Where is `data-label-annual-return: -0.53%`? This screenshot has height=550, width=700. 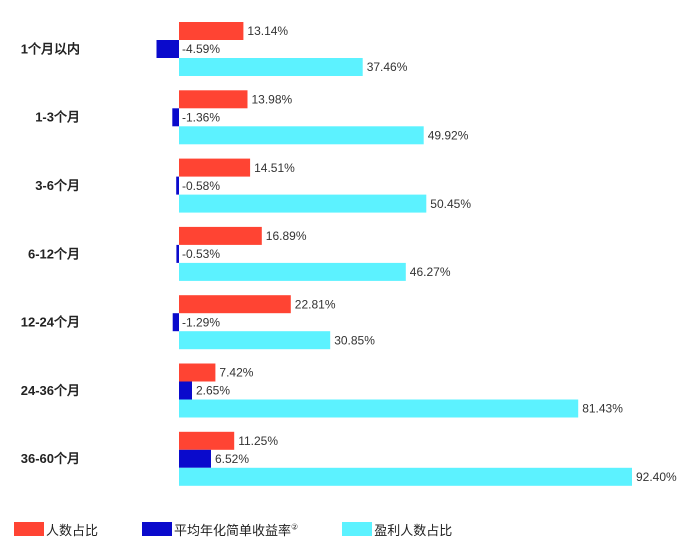
data-label-annual-return: -0.53% is located at coordinates (201, 254).